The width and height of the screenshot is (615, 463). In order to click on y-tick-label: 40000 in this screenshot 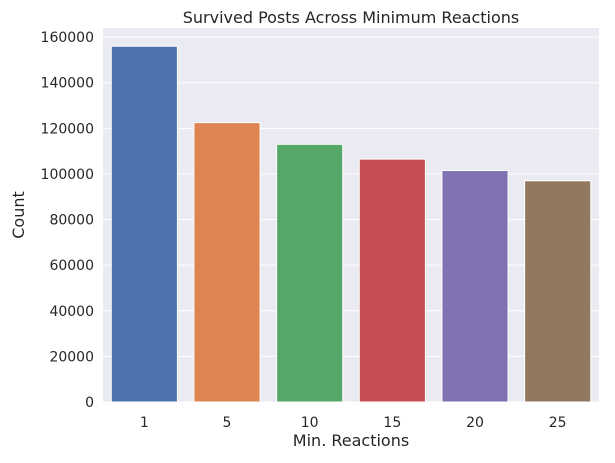, I will do `click(71, 312)`.